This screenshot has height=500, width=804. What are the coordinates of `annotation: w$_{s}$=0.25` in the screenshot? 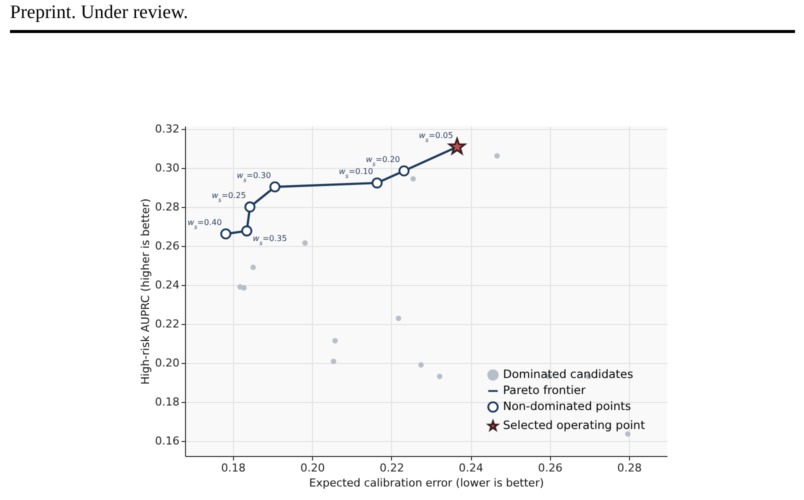 It's located at (229, 197).